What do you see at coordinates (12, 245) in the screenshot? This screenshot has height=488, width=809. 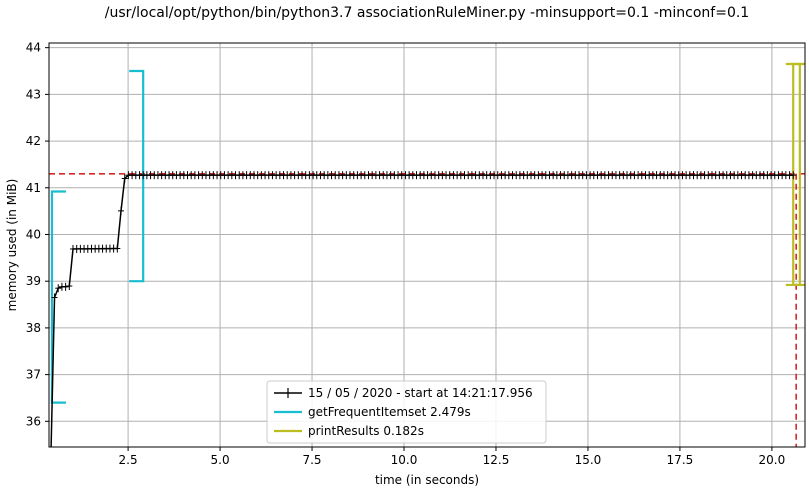 I see `y-axis-label: memory used (in MiB)` at bounding box center [12, 245].